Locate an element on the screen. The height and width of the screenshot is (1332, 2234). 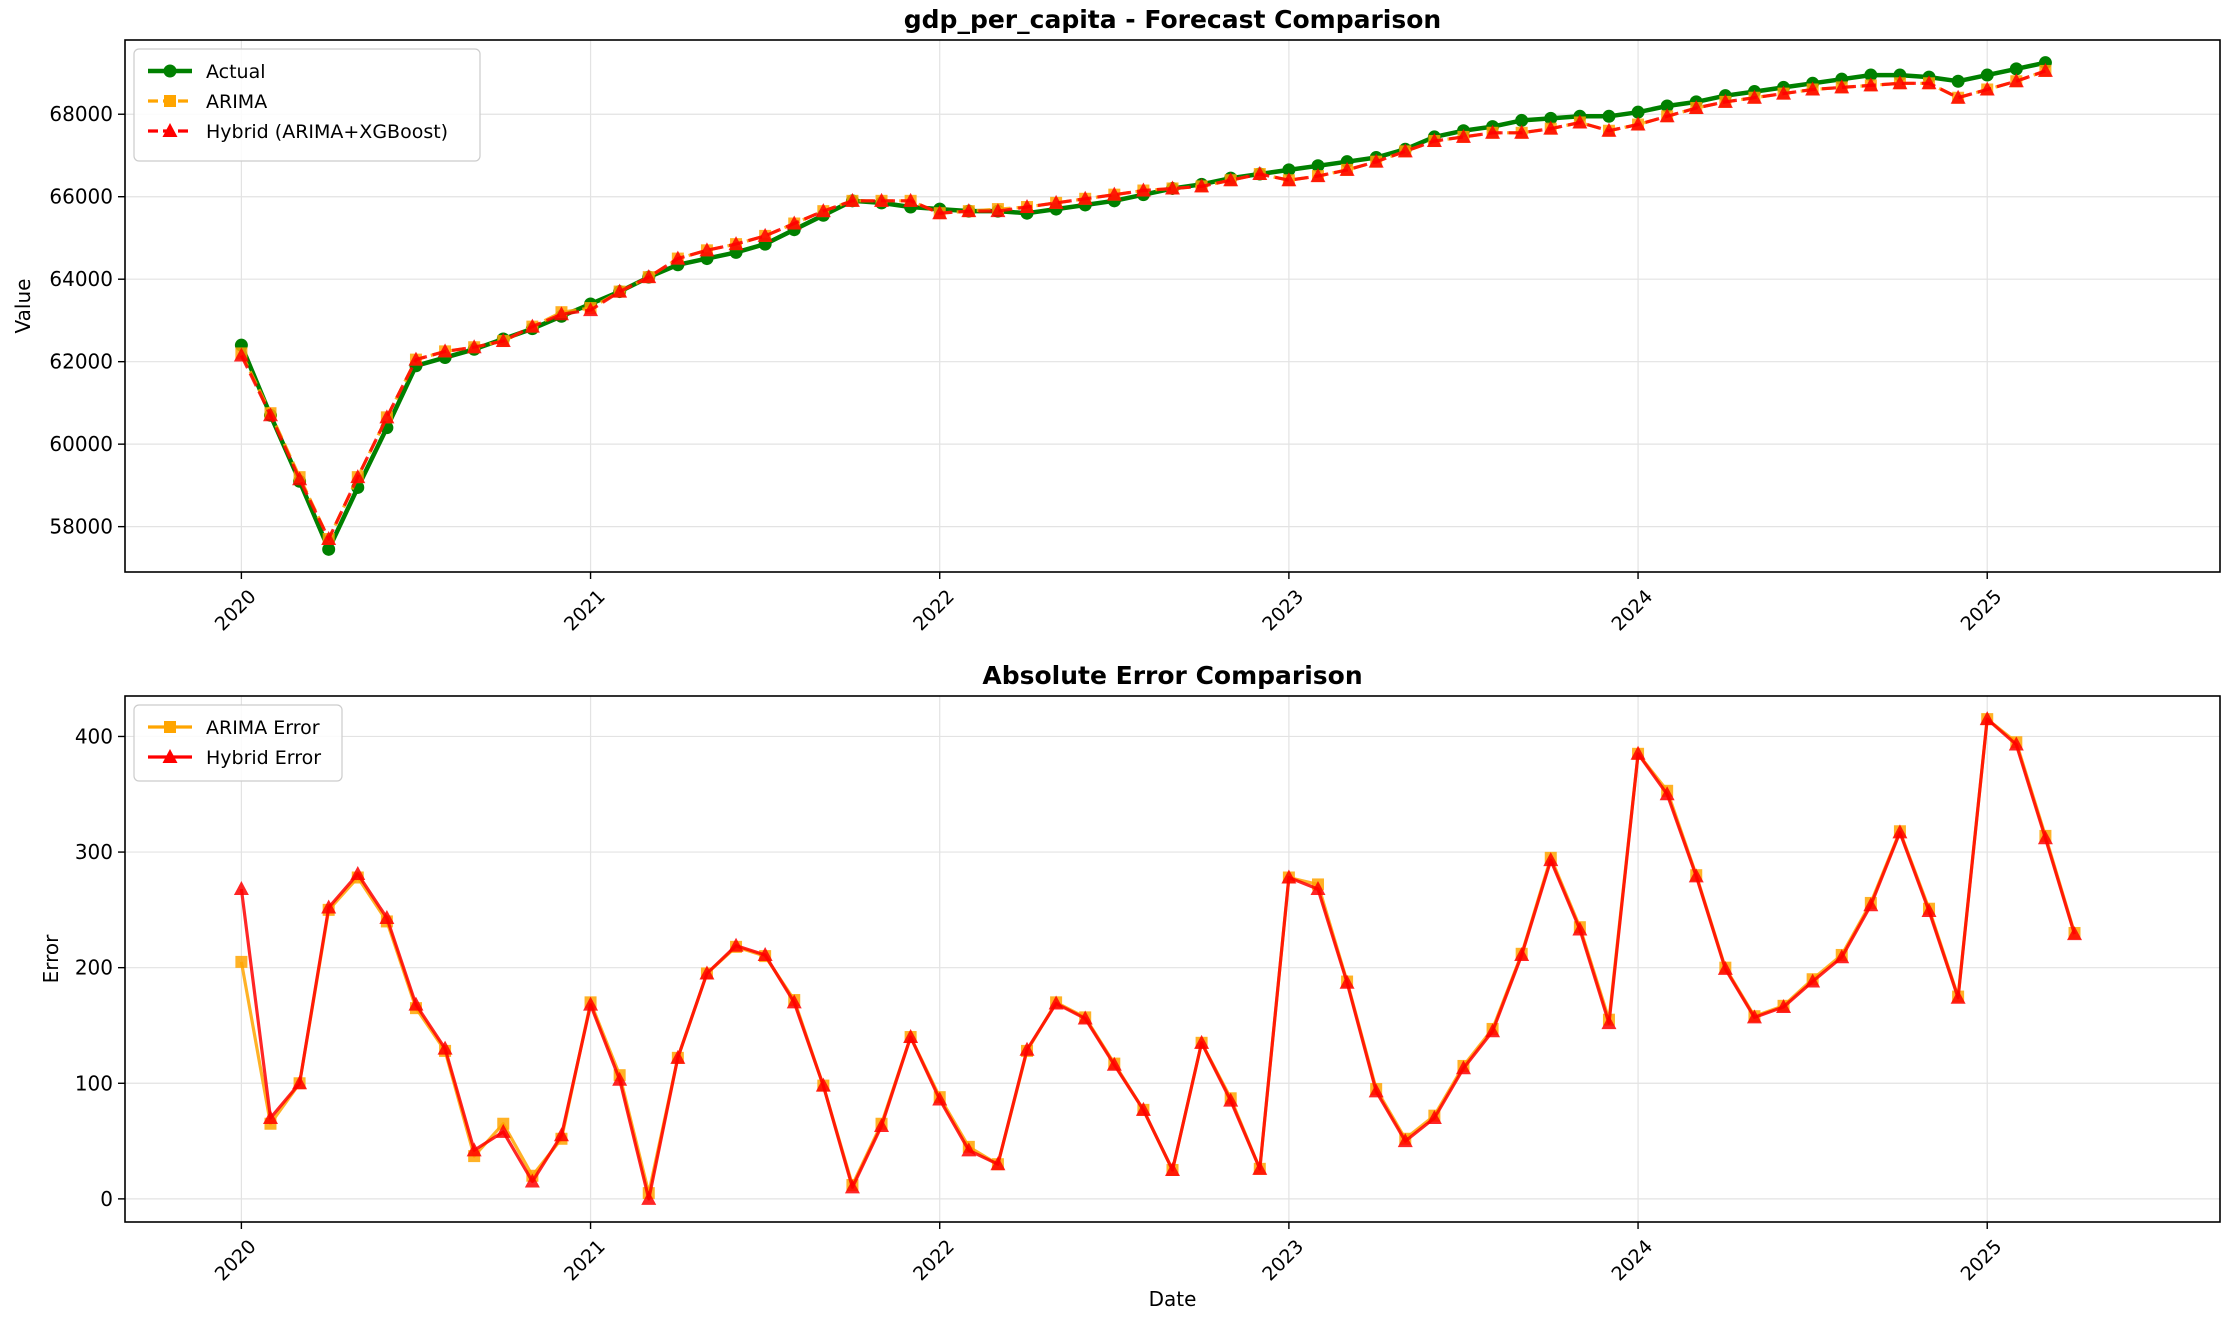
x-tick-label: 2022 is located at coordinates (934, 611).